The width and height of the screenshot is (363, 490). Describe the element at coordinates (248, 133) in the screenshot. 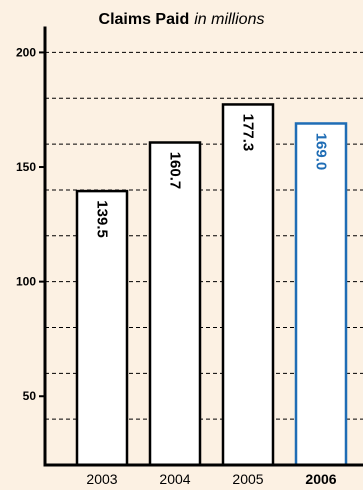

I see `value-label-2005: 177.3` at that location.